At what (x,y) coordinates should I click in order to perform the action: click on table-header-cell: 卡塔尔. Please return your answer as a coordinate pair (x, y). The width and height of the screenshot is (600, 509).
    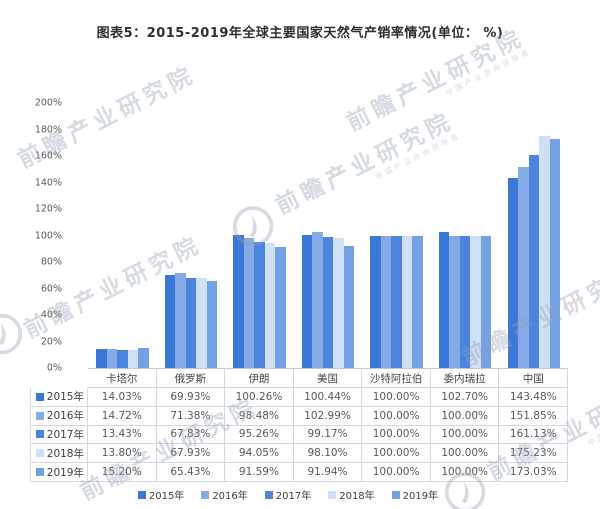
    Looking at the image, I should click on (122, 378).